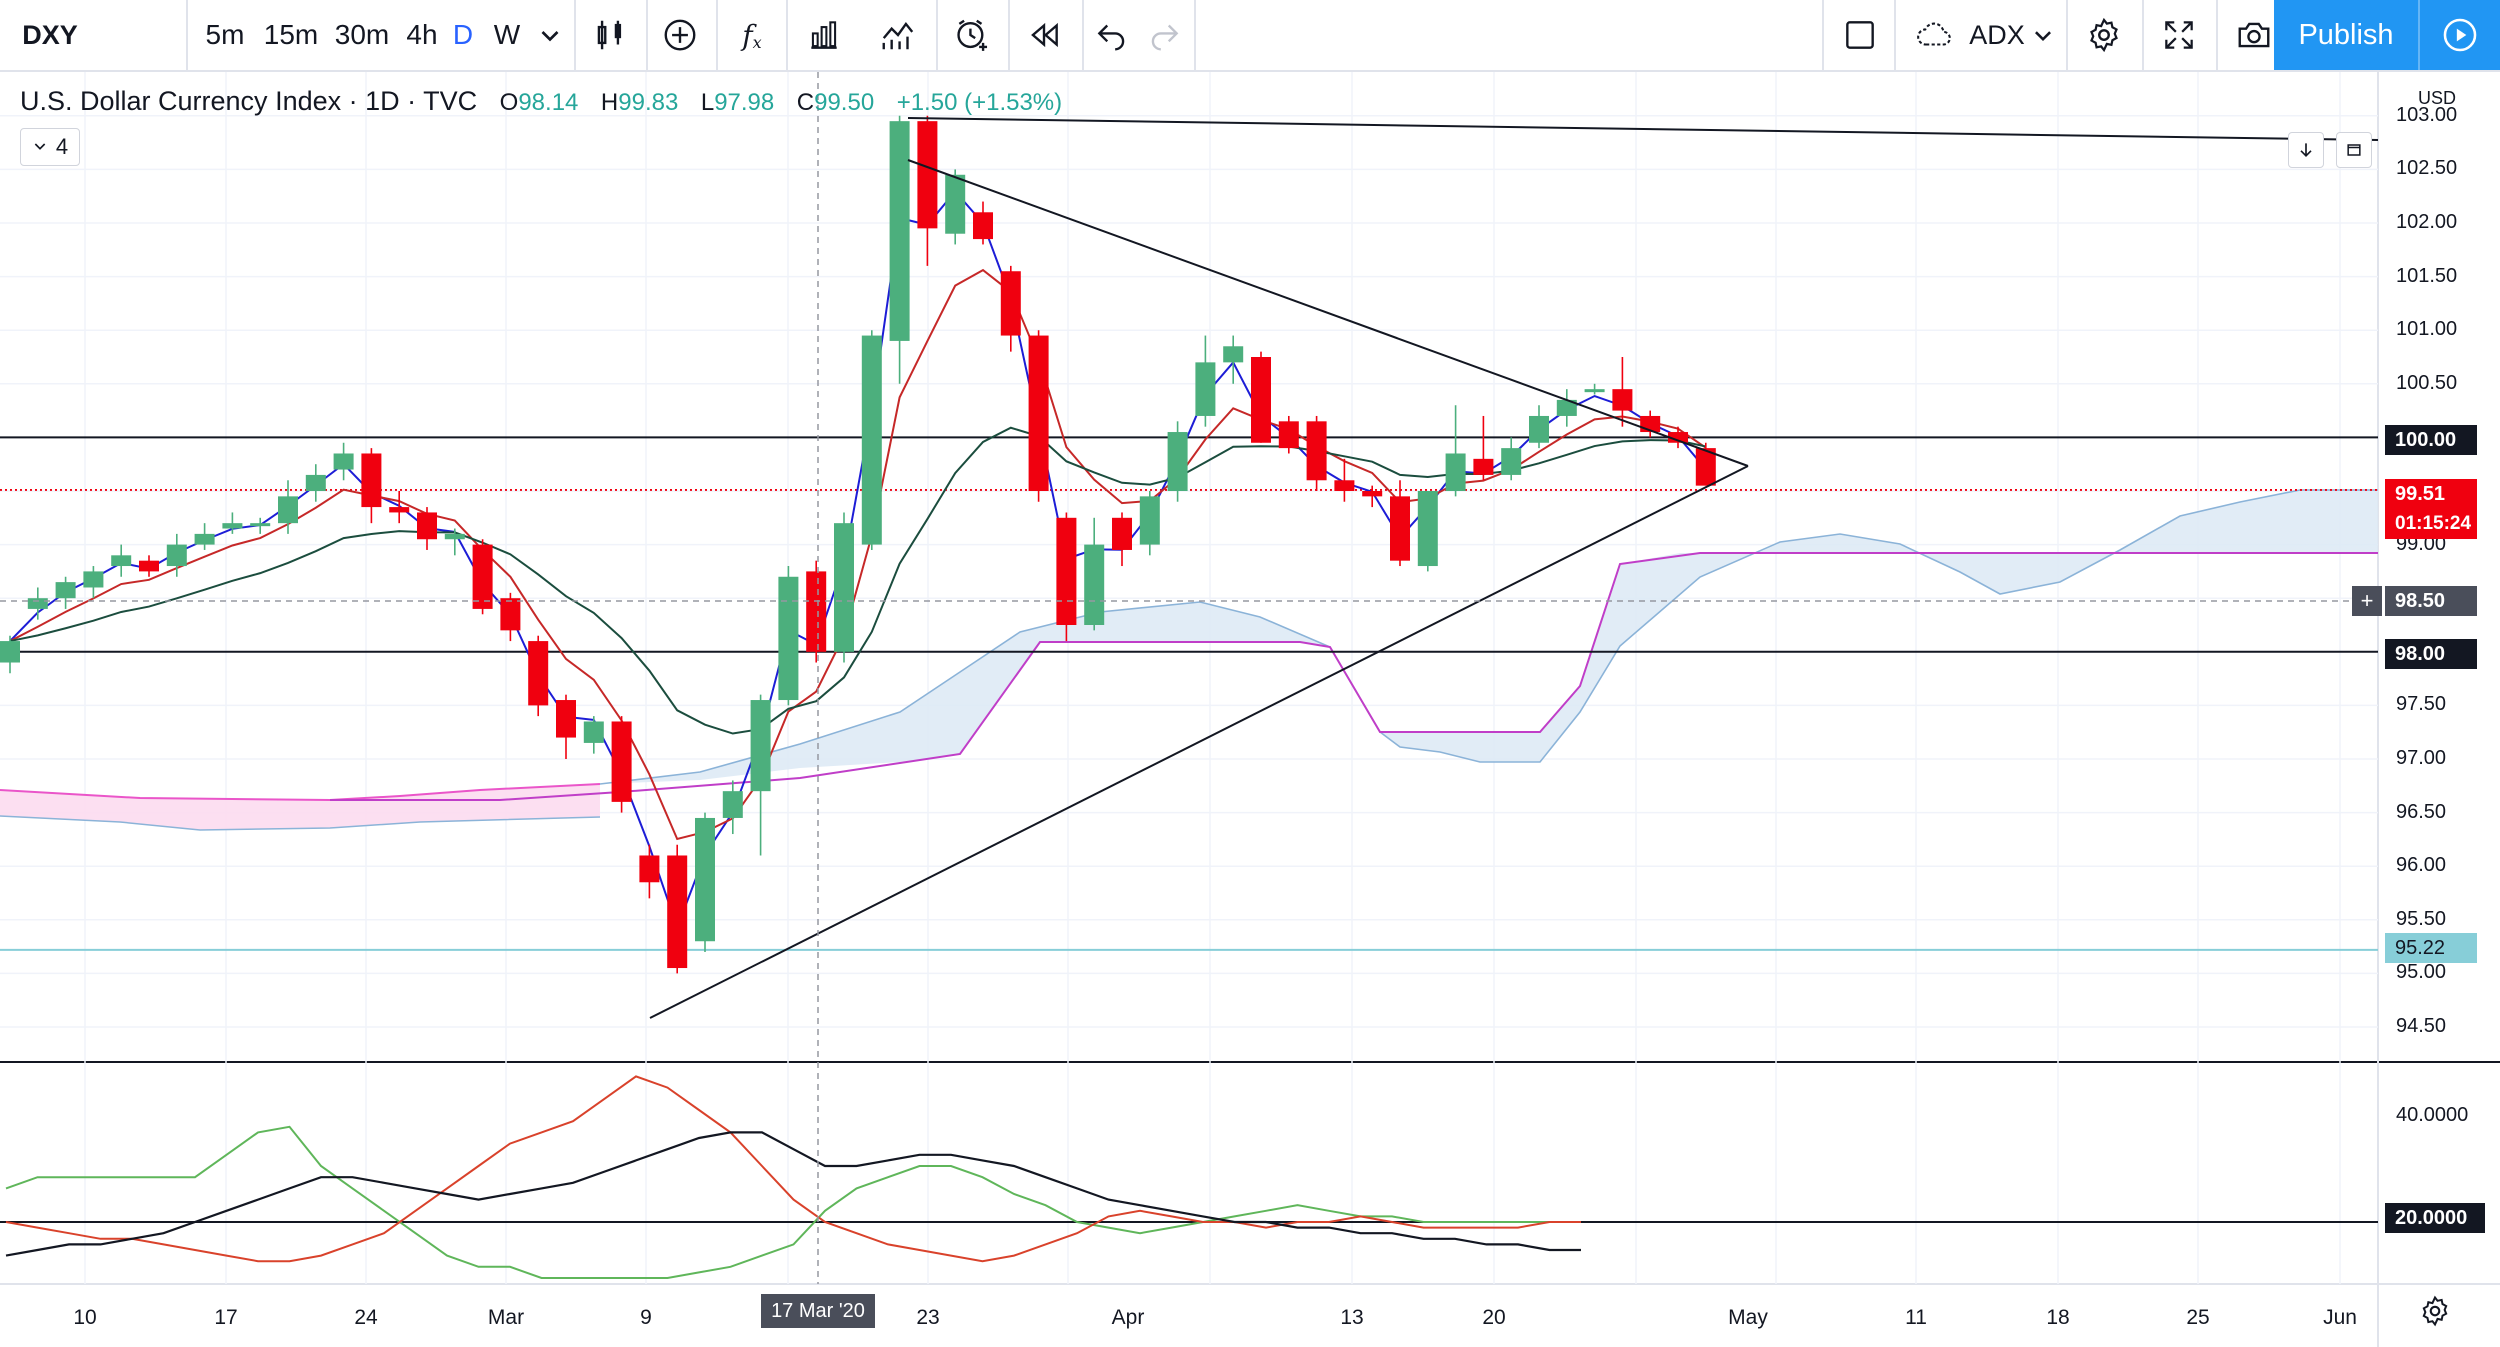 Image resolution: width=2500 pixels, height=1347 pixels. I want to click on interval-w: W, so click(507, 34).